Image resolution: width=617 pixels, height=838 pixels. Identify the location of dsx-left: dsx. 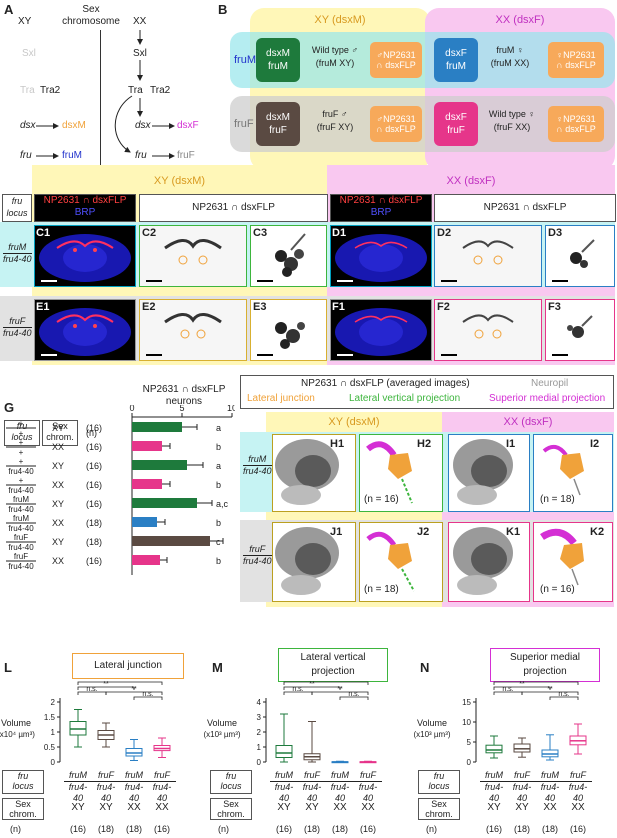
(28, 125).